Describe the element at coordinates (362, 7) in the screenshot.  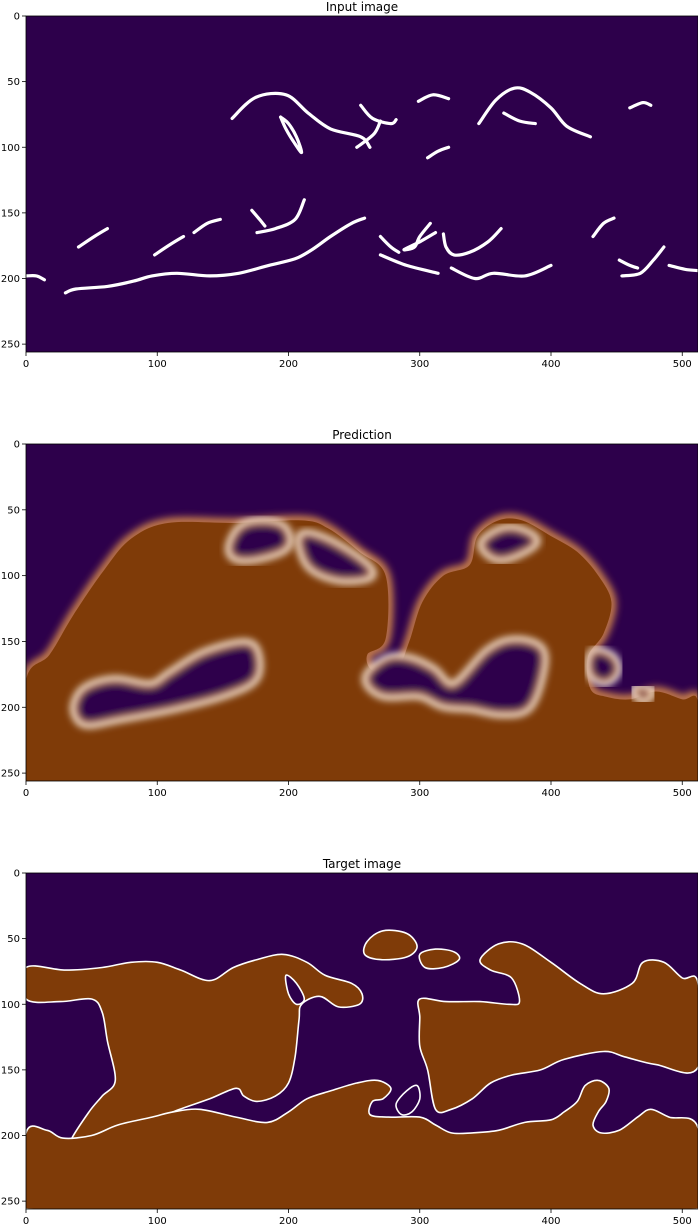
I see `panel-title: Input image` at that location.